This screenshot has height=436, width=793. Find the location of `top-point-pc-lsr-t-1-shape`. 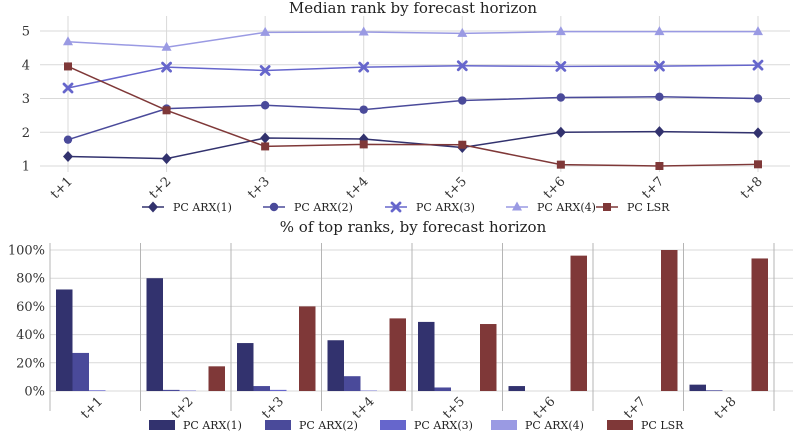

top-point-pc-lsr-t-1-shape is located at coordinates (68, 66).